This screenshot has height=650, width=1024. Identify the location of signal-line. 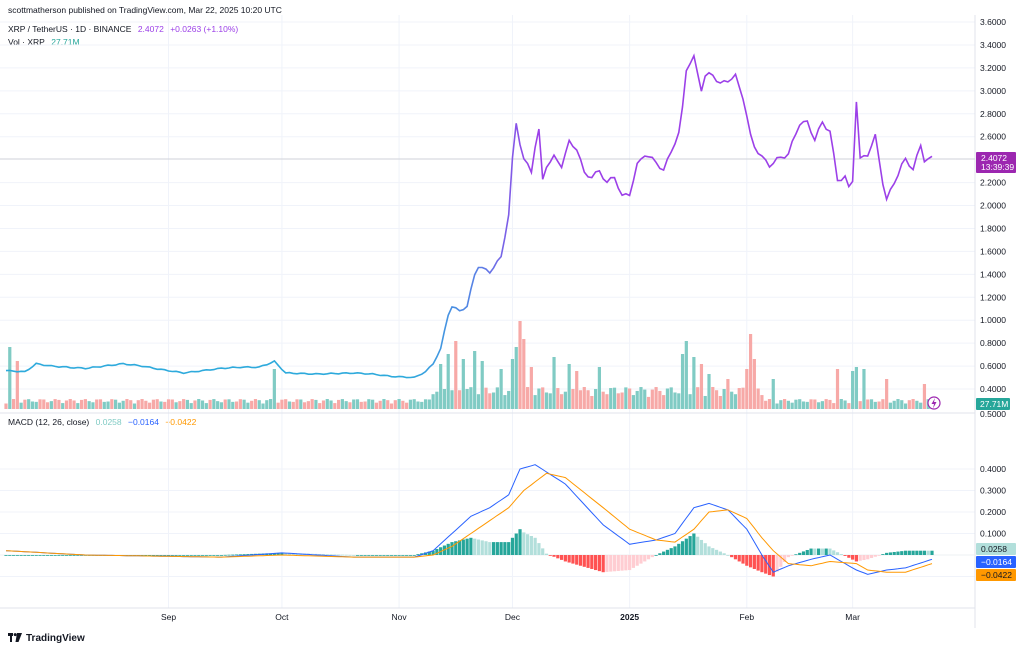
(469, 522).